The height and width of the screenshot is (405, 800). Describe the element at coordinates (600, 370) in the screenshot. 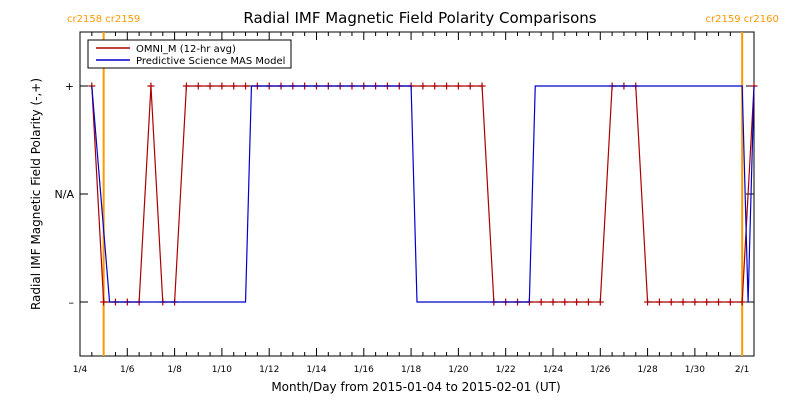

I see `x-tick-label: 1/26` at that location.